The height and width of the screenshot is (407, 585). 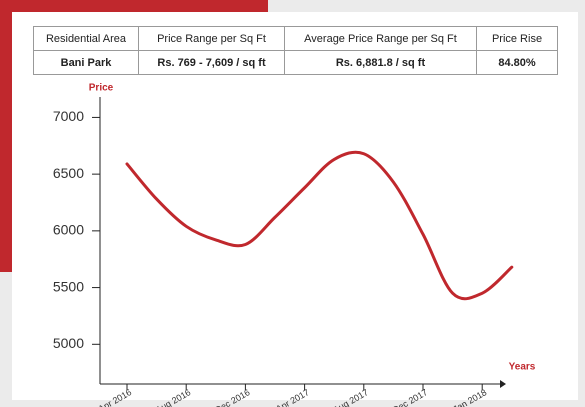 What do you see at coordinates (68, 343) in the screenshot?
I see `y-tick-label: 5000` at bounding box center [68, 343].